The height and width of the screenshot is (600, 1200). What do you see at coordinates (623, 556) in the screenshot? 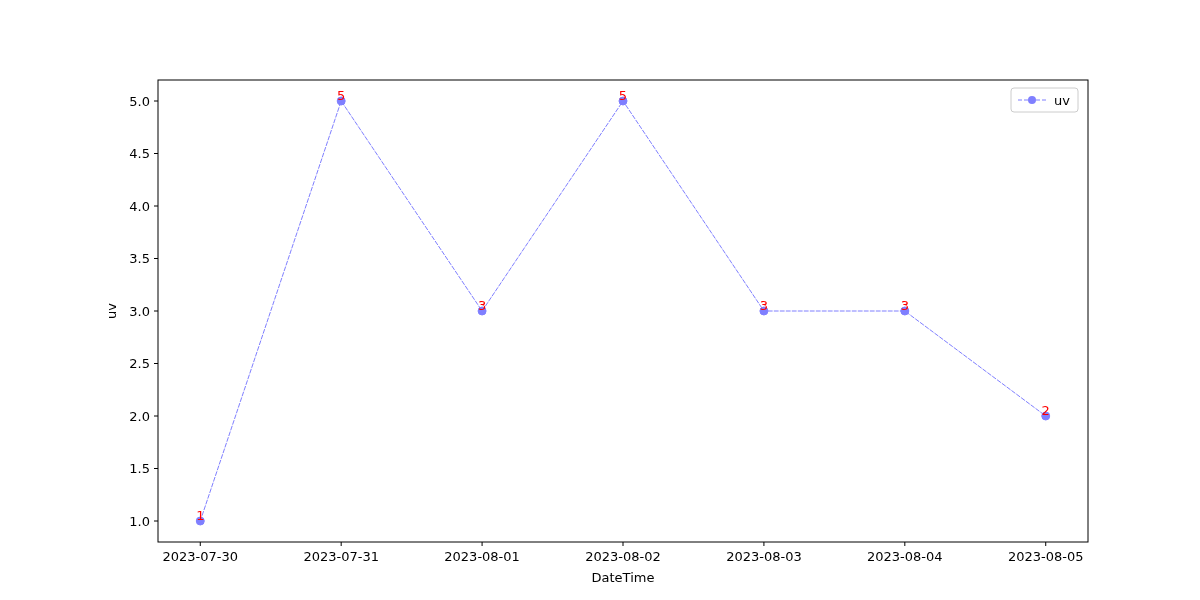
I see `x-tick-label: 2023-08-02` at bounding box center [623, 556].